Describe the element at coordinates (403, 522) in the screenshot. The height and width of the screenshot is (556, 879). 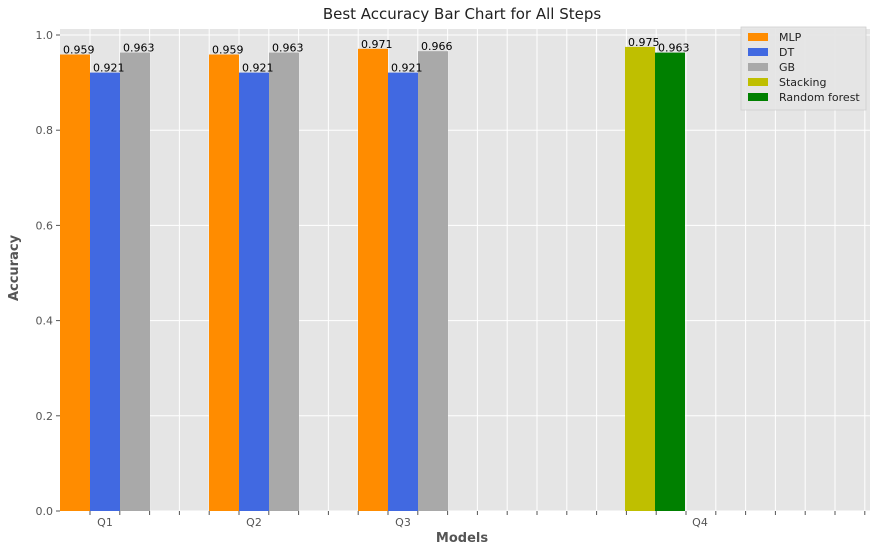
I see `x-tick-label: Q3` at that location.